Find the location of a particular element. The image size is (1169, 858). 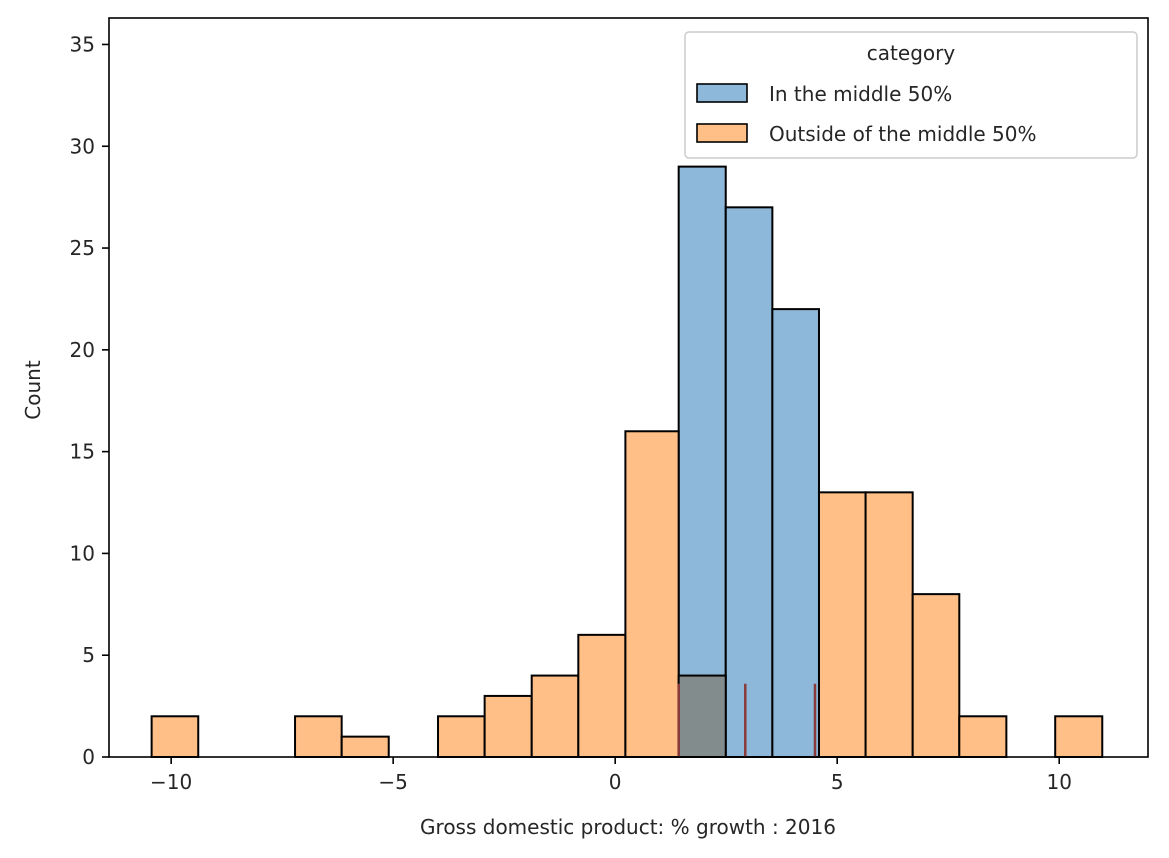

x-axis-label: Gross domestic product: % growth : 2016 is located at coordinates (628, 827).